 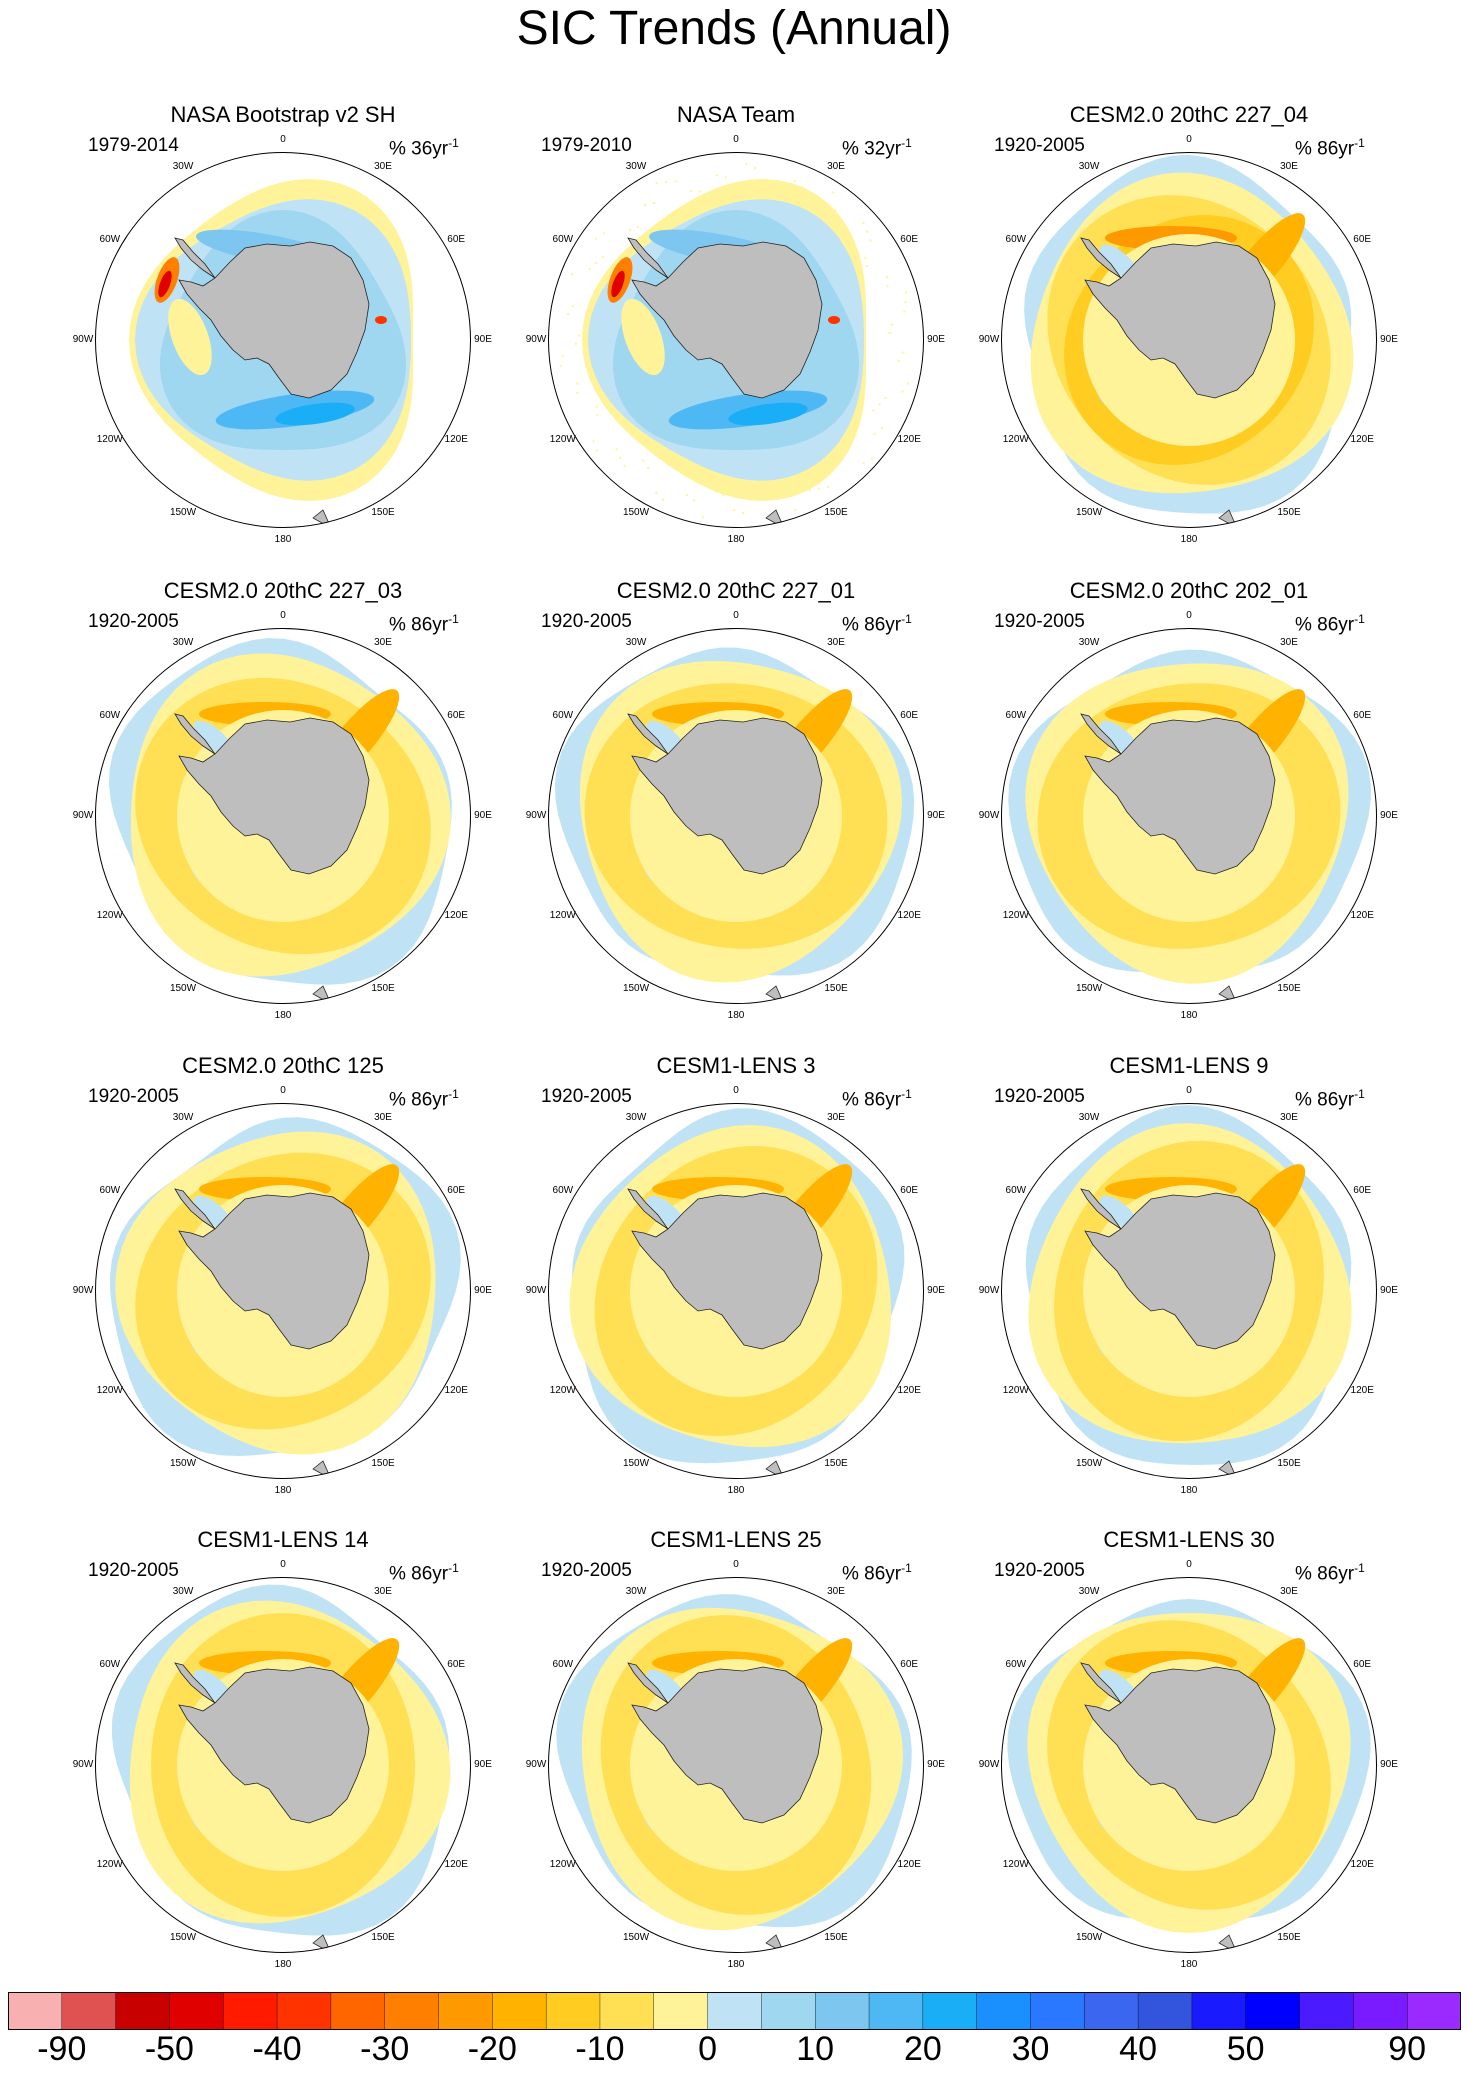 I want to click on panel-title: NASA Bootstrap v2 SH, so click(x=283, y=114).